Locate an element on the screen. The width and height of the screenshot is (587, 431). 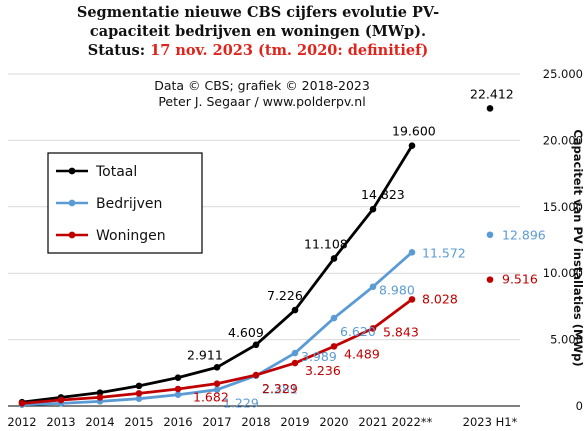
data-label-totaal: 22.412 is located at coordinates (492, 93).